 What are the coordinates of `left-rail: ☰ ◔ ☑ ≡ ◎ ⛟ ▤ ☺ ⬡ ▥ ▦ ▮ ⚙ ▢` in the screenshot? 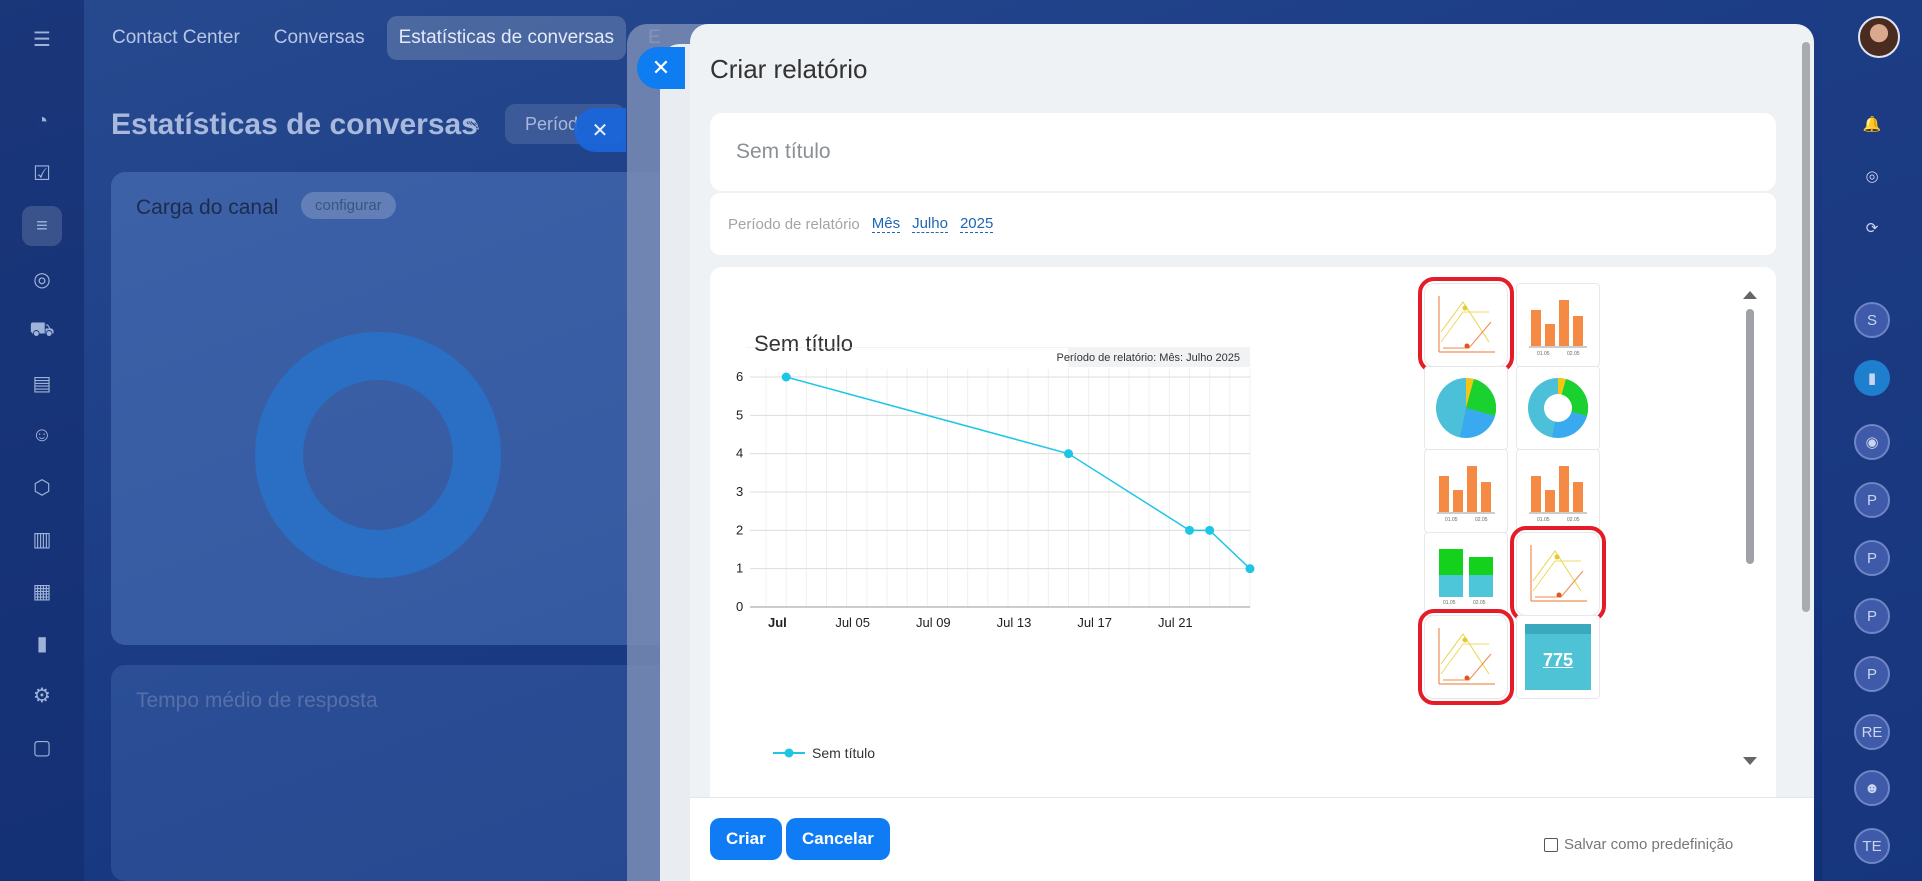 It's located at (42, 440).